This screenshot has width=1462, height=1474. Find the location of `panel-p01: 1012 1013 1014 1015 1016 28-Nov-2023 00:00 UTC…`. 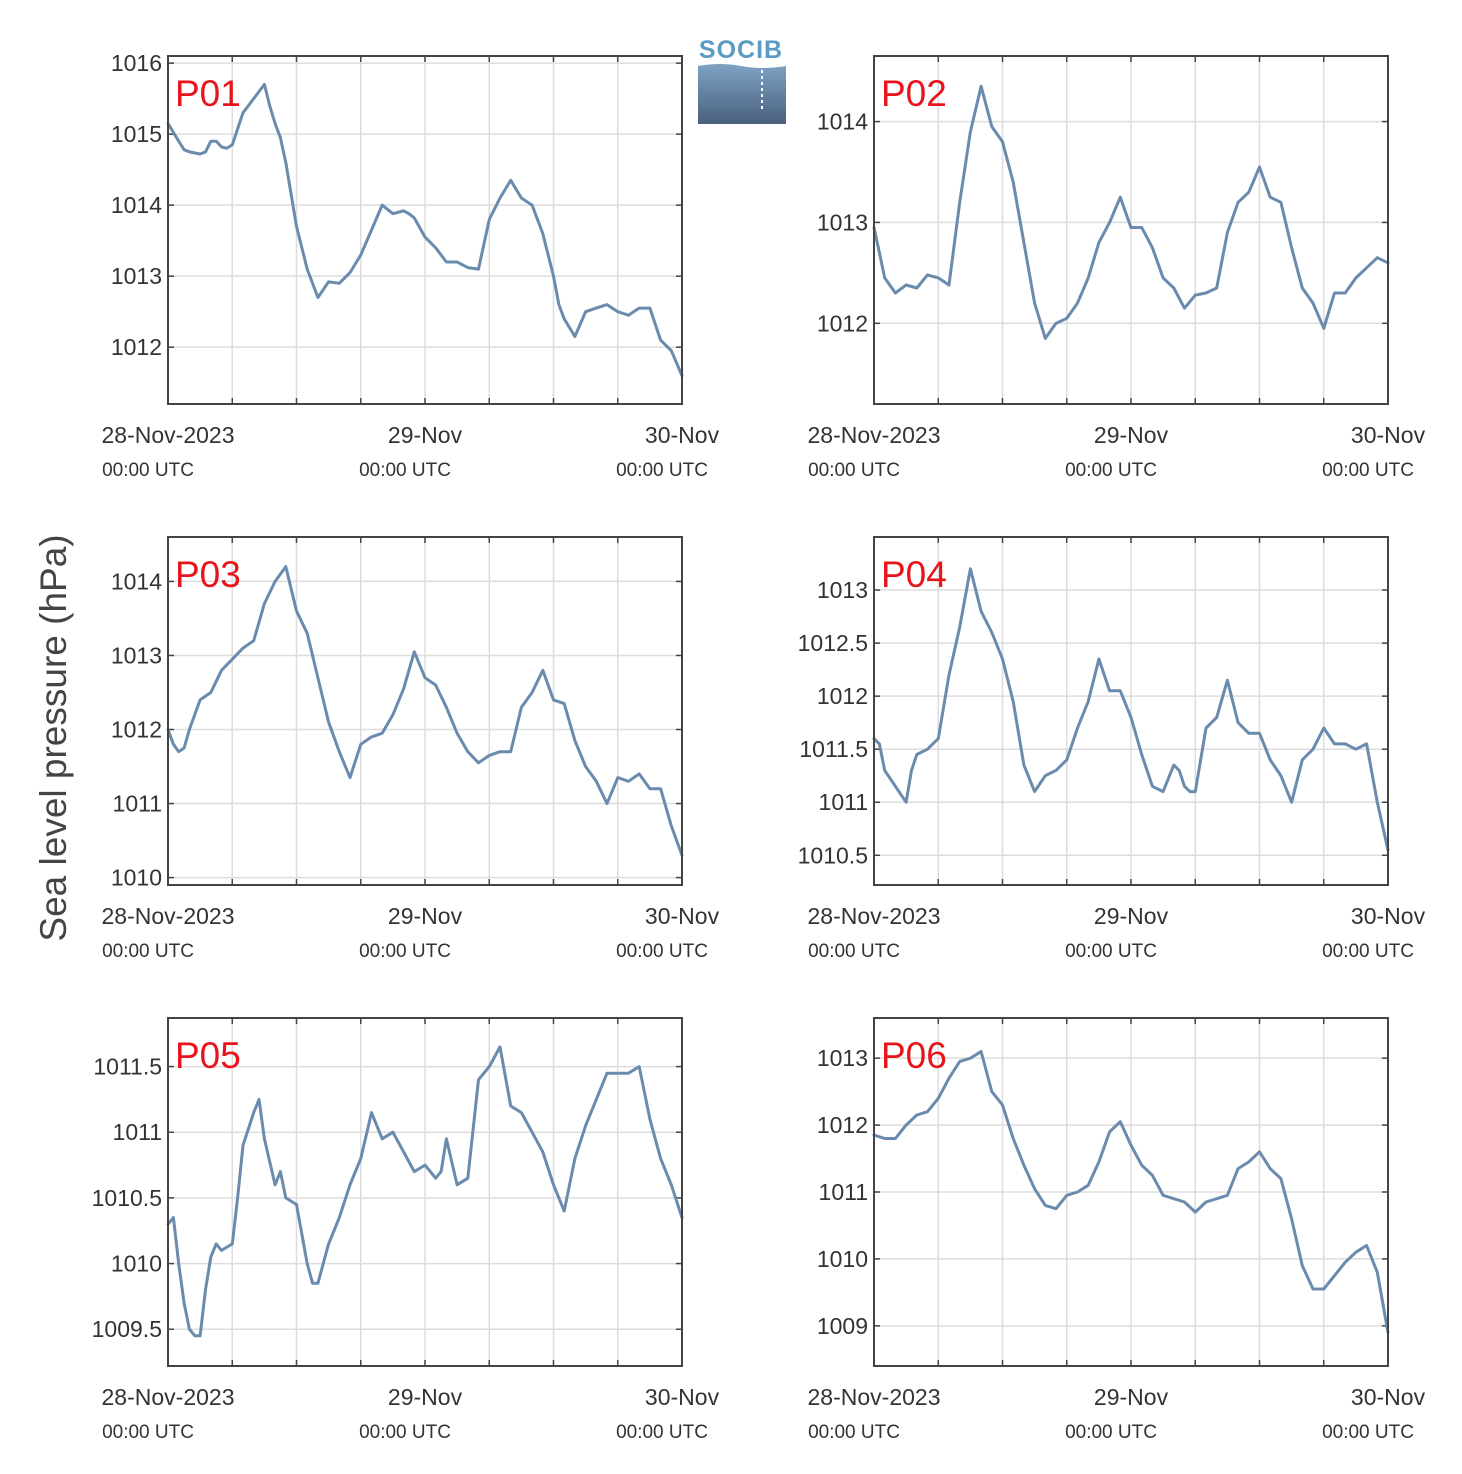

panel-p01: 1012 1013 1014 1015 1016 28-Nov-2023 00:00 UTC… is located at coordinates (411, 265).